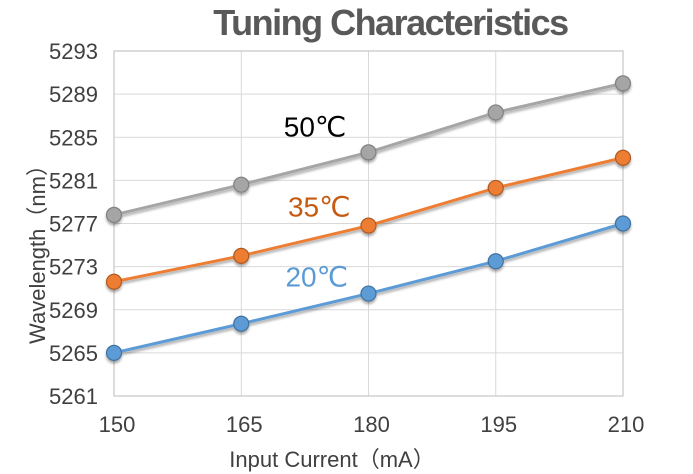 Image resolution: width=693 pixels, height=474 pixels. Describe the element at coordinates (73, 94) in the screenshot. I see `y-tick-label: 5289` at that location.